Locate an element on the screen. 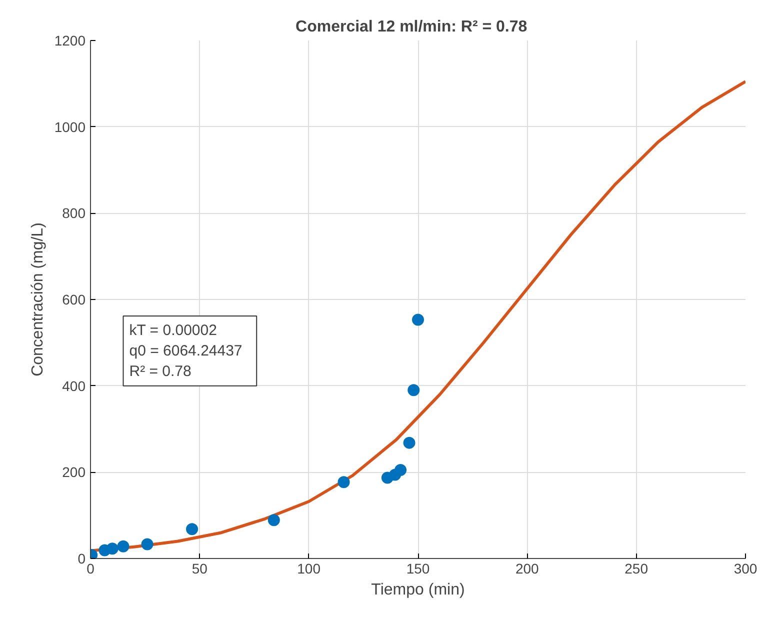  y-tick-label: 400 is located at coordinates (74, 386).